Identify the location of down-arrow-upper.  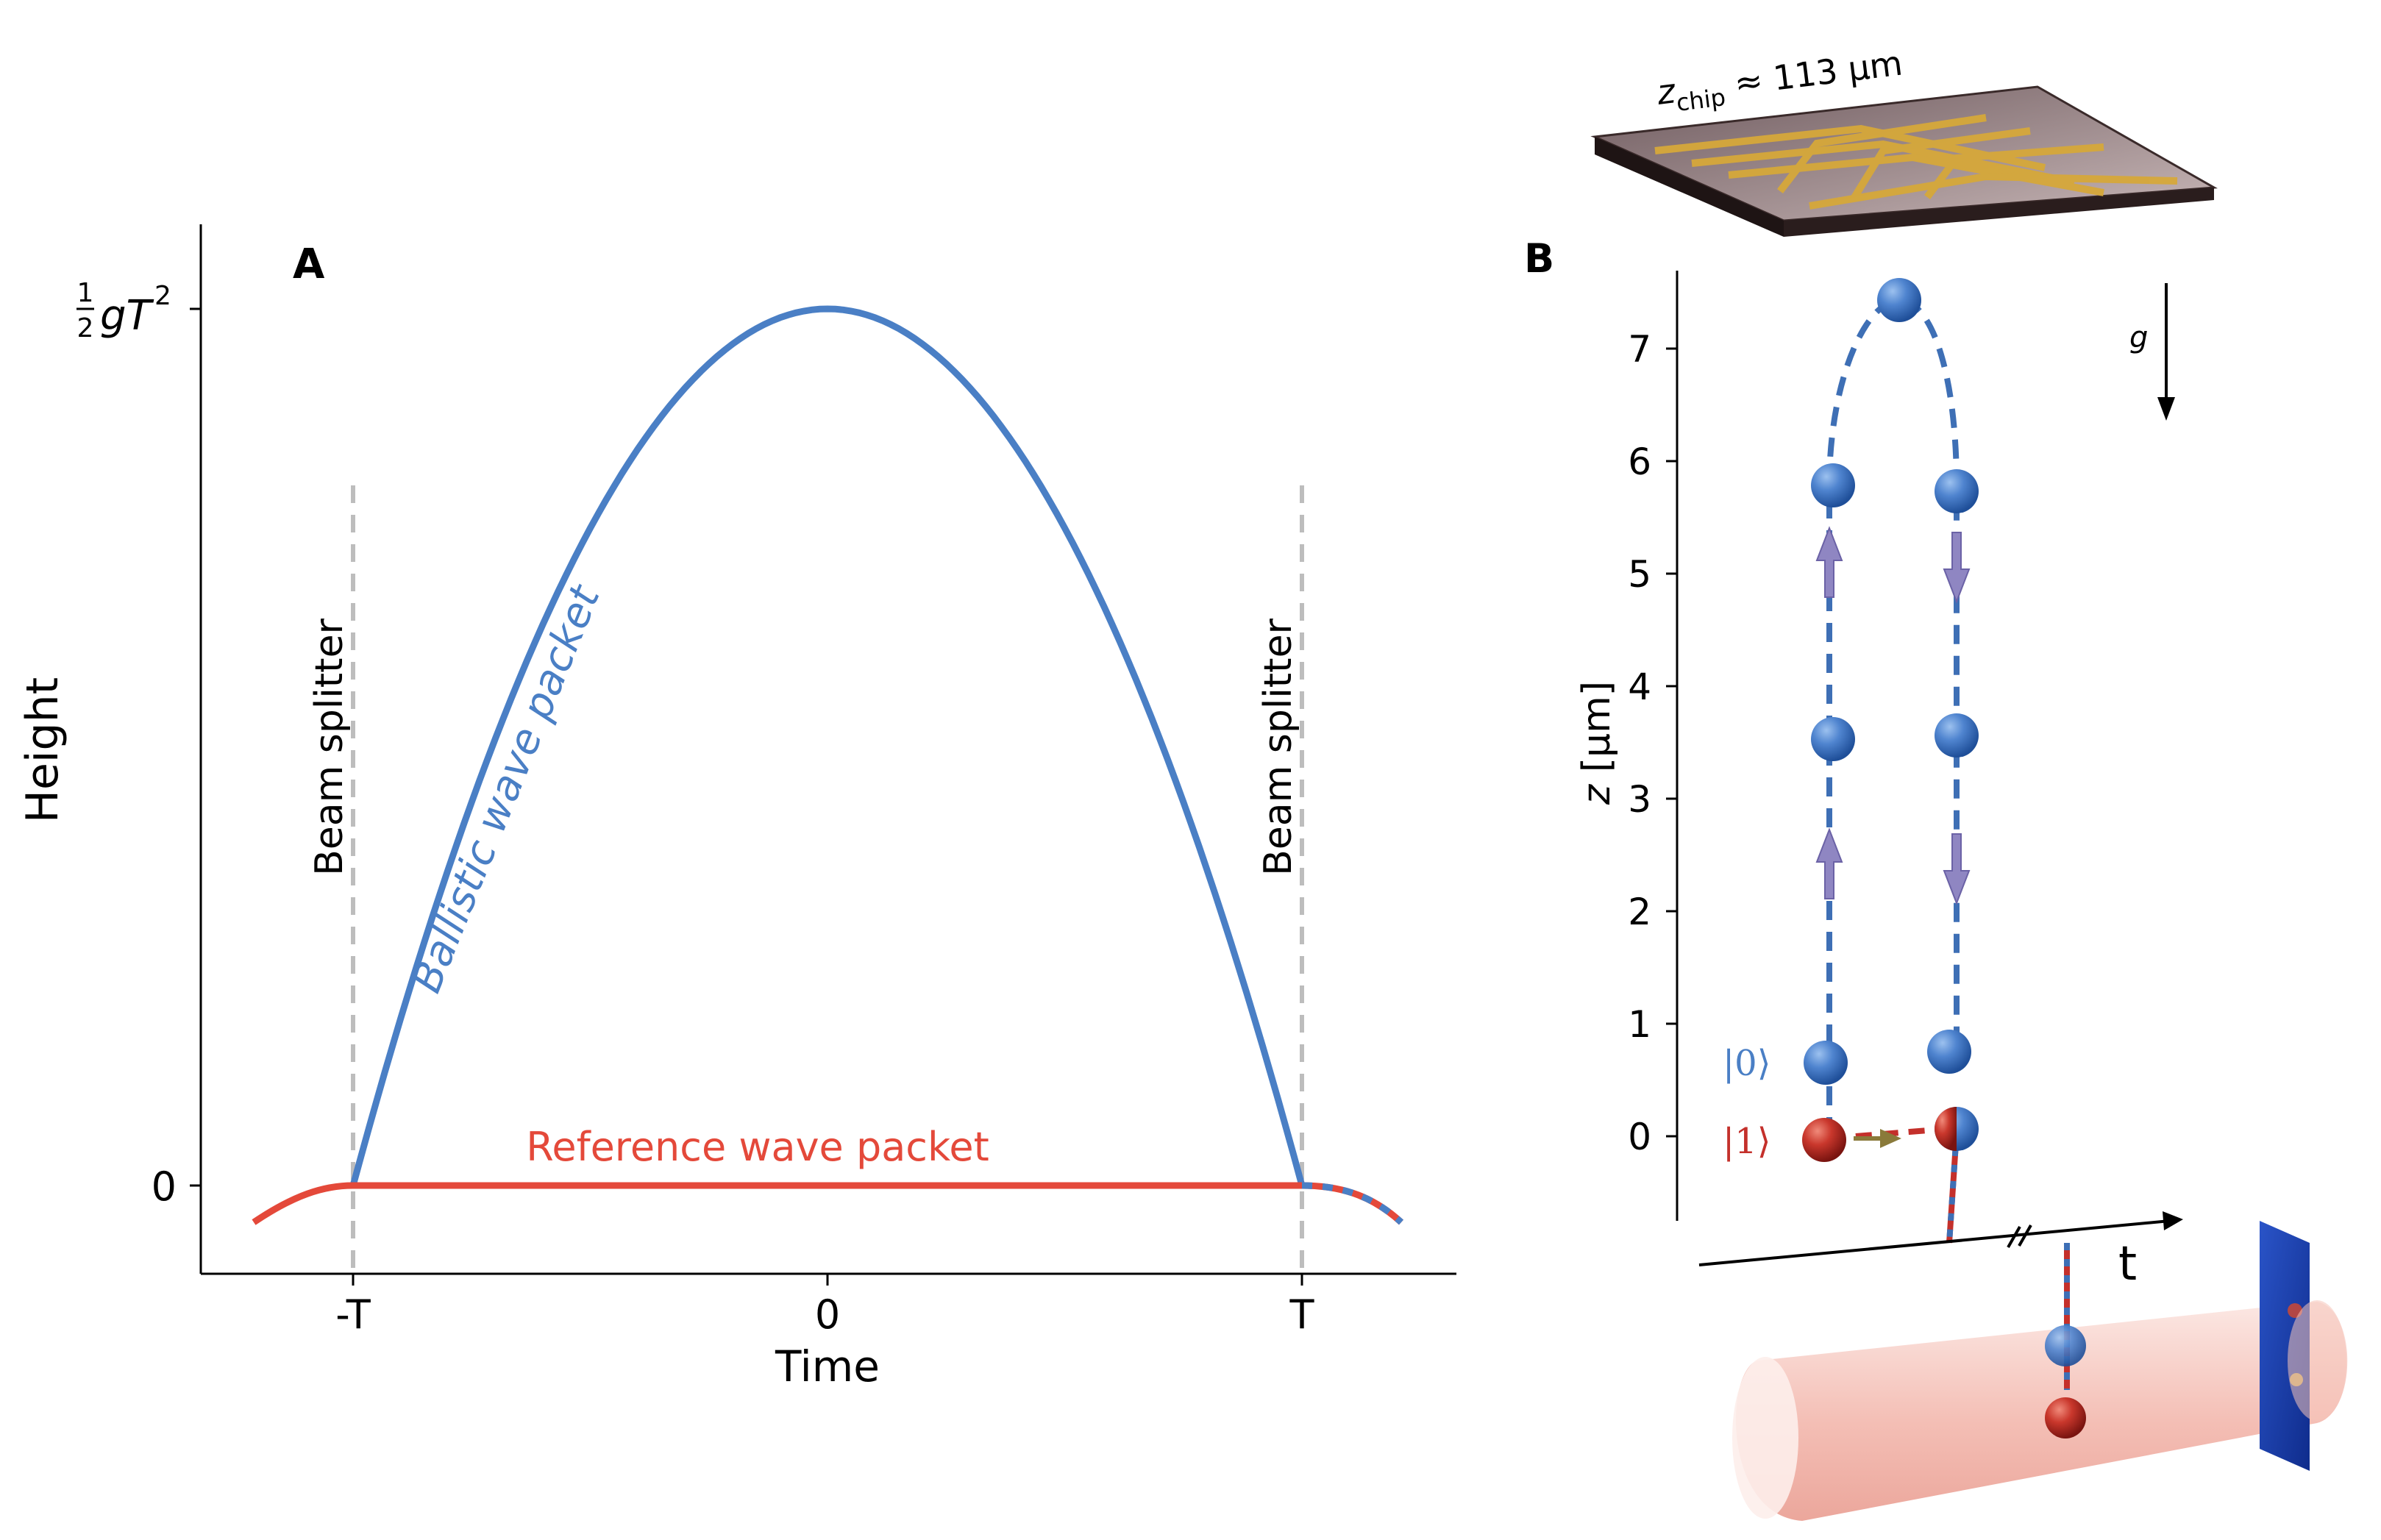
(1957, 568).